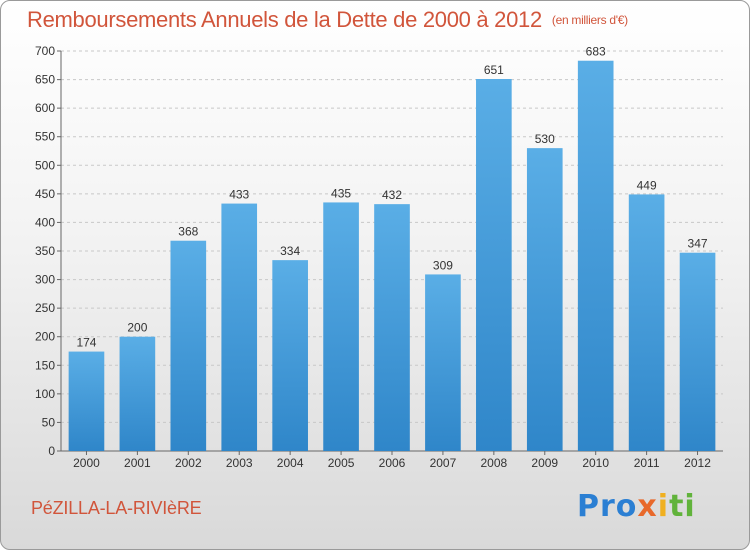  What do you see at coordinates (45, 108) in the screenshot?
I see `y-tick-label: 600` at bounding box center [45, 108].